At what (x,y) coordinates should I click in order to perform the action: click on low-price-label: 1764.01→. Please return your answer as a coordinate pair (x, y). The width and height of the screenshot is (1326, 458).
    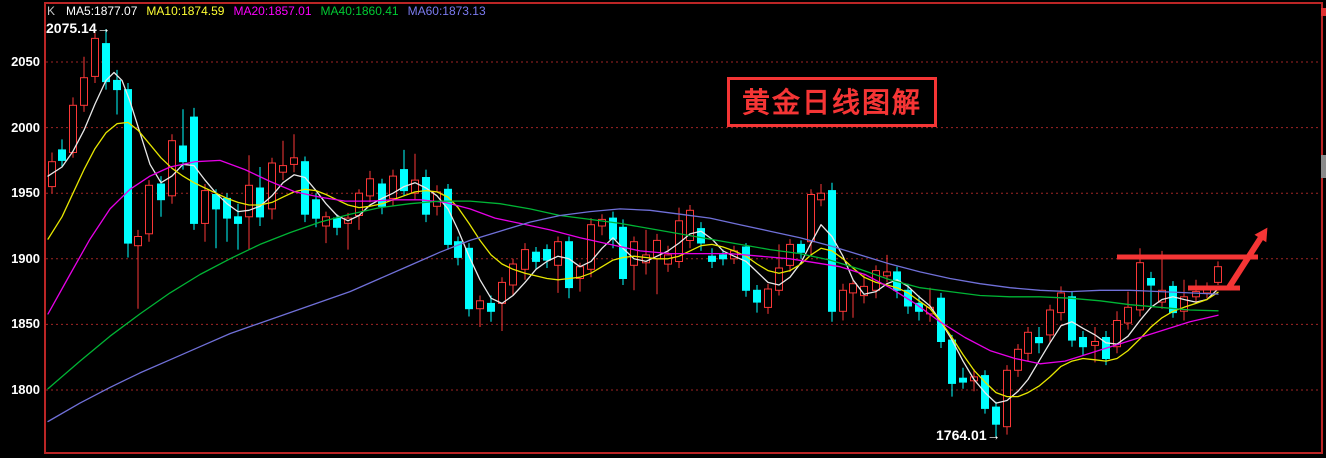
    Looking at the image, I should click on (968, 435).